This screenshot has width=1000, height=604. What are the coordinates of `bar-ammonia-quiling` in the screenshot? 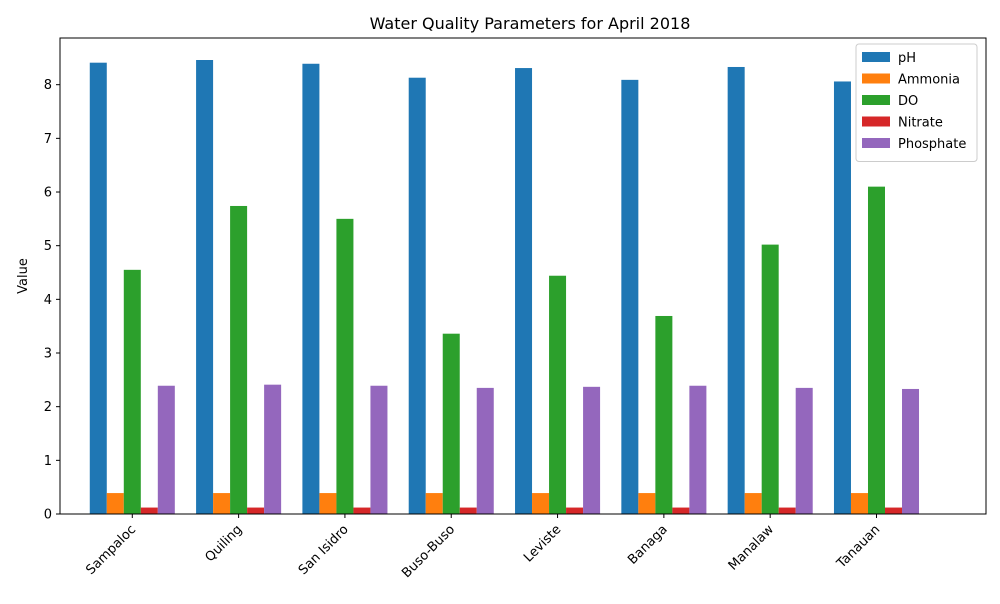 It's located at (222, 503).